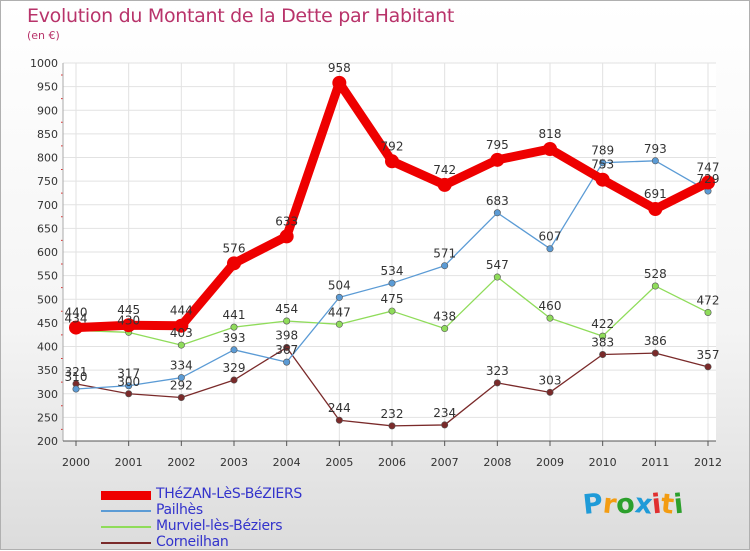 Image resolution: width=750 pixels, height=551 pixels. Describe the element at coordinates (47, 323) in the screenshot. I see `y-tick-label: 450` at that location.